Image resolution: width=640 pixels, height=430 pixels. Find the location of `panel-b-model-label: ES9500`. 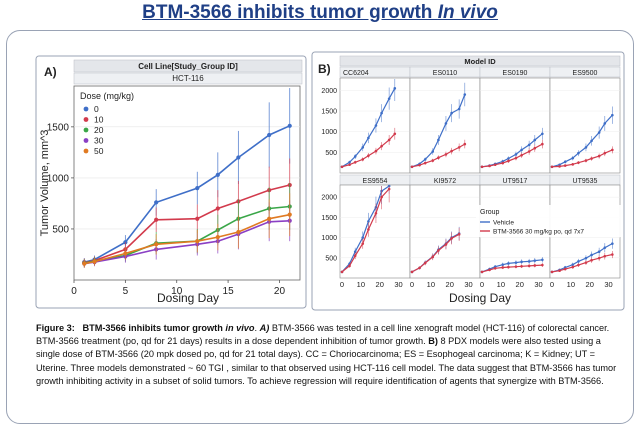

panel-b-model-label: ES9500 is located at coordinates (585, 73).